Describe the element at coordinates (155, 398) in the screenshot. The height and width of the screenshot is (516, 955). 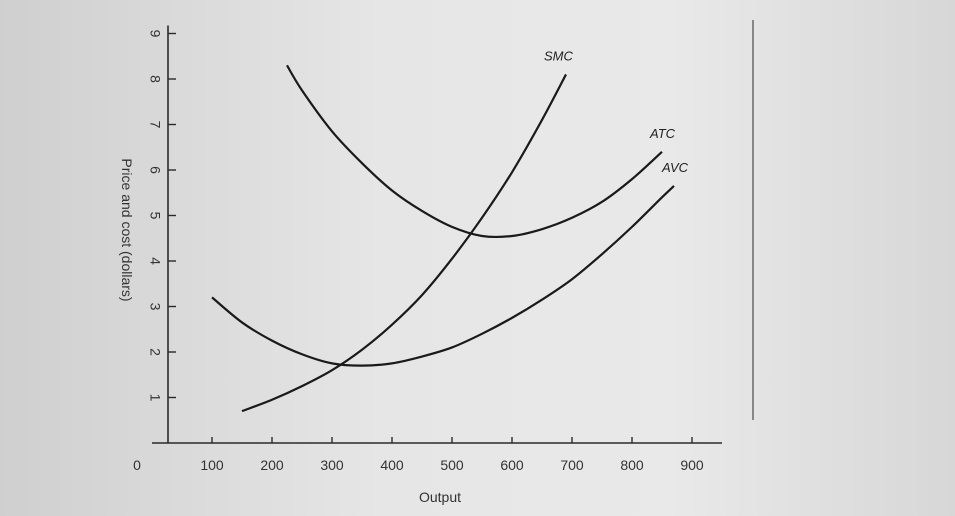
I see `y-tick-label: 1` at that location.